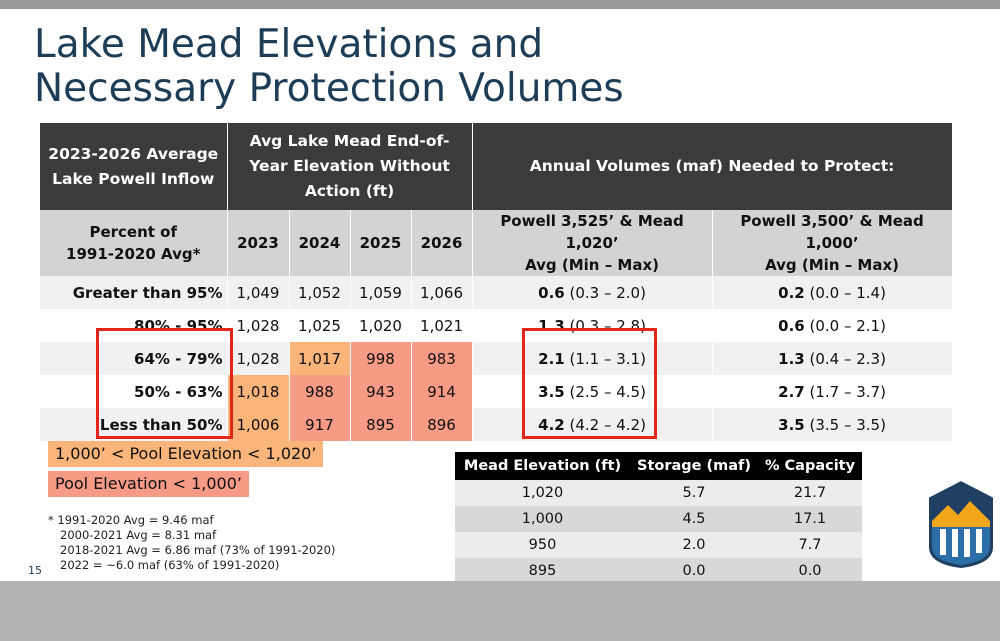 The image size is (1000, 641). I want to click on volume-avg: 1.3, so click(791, 358).